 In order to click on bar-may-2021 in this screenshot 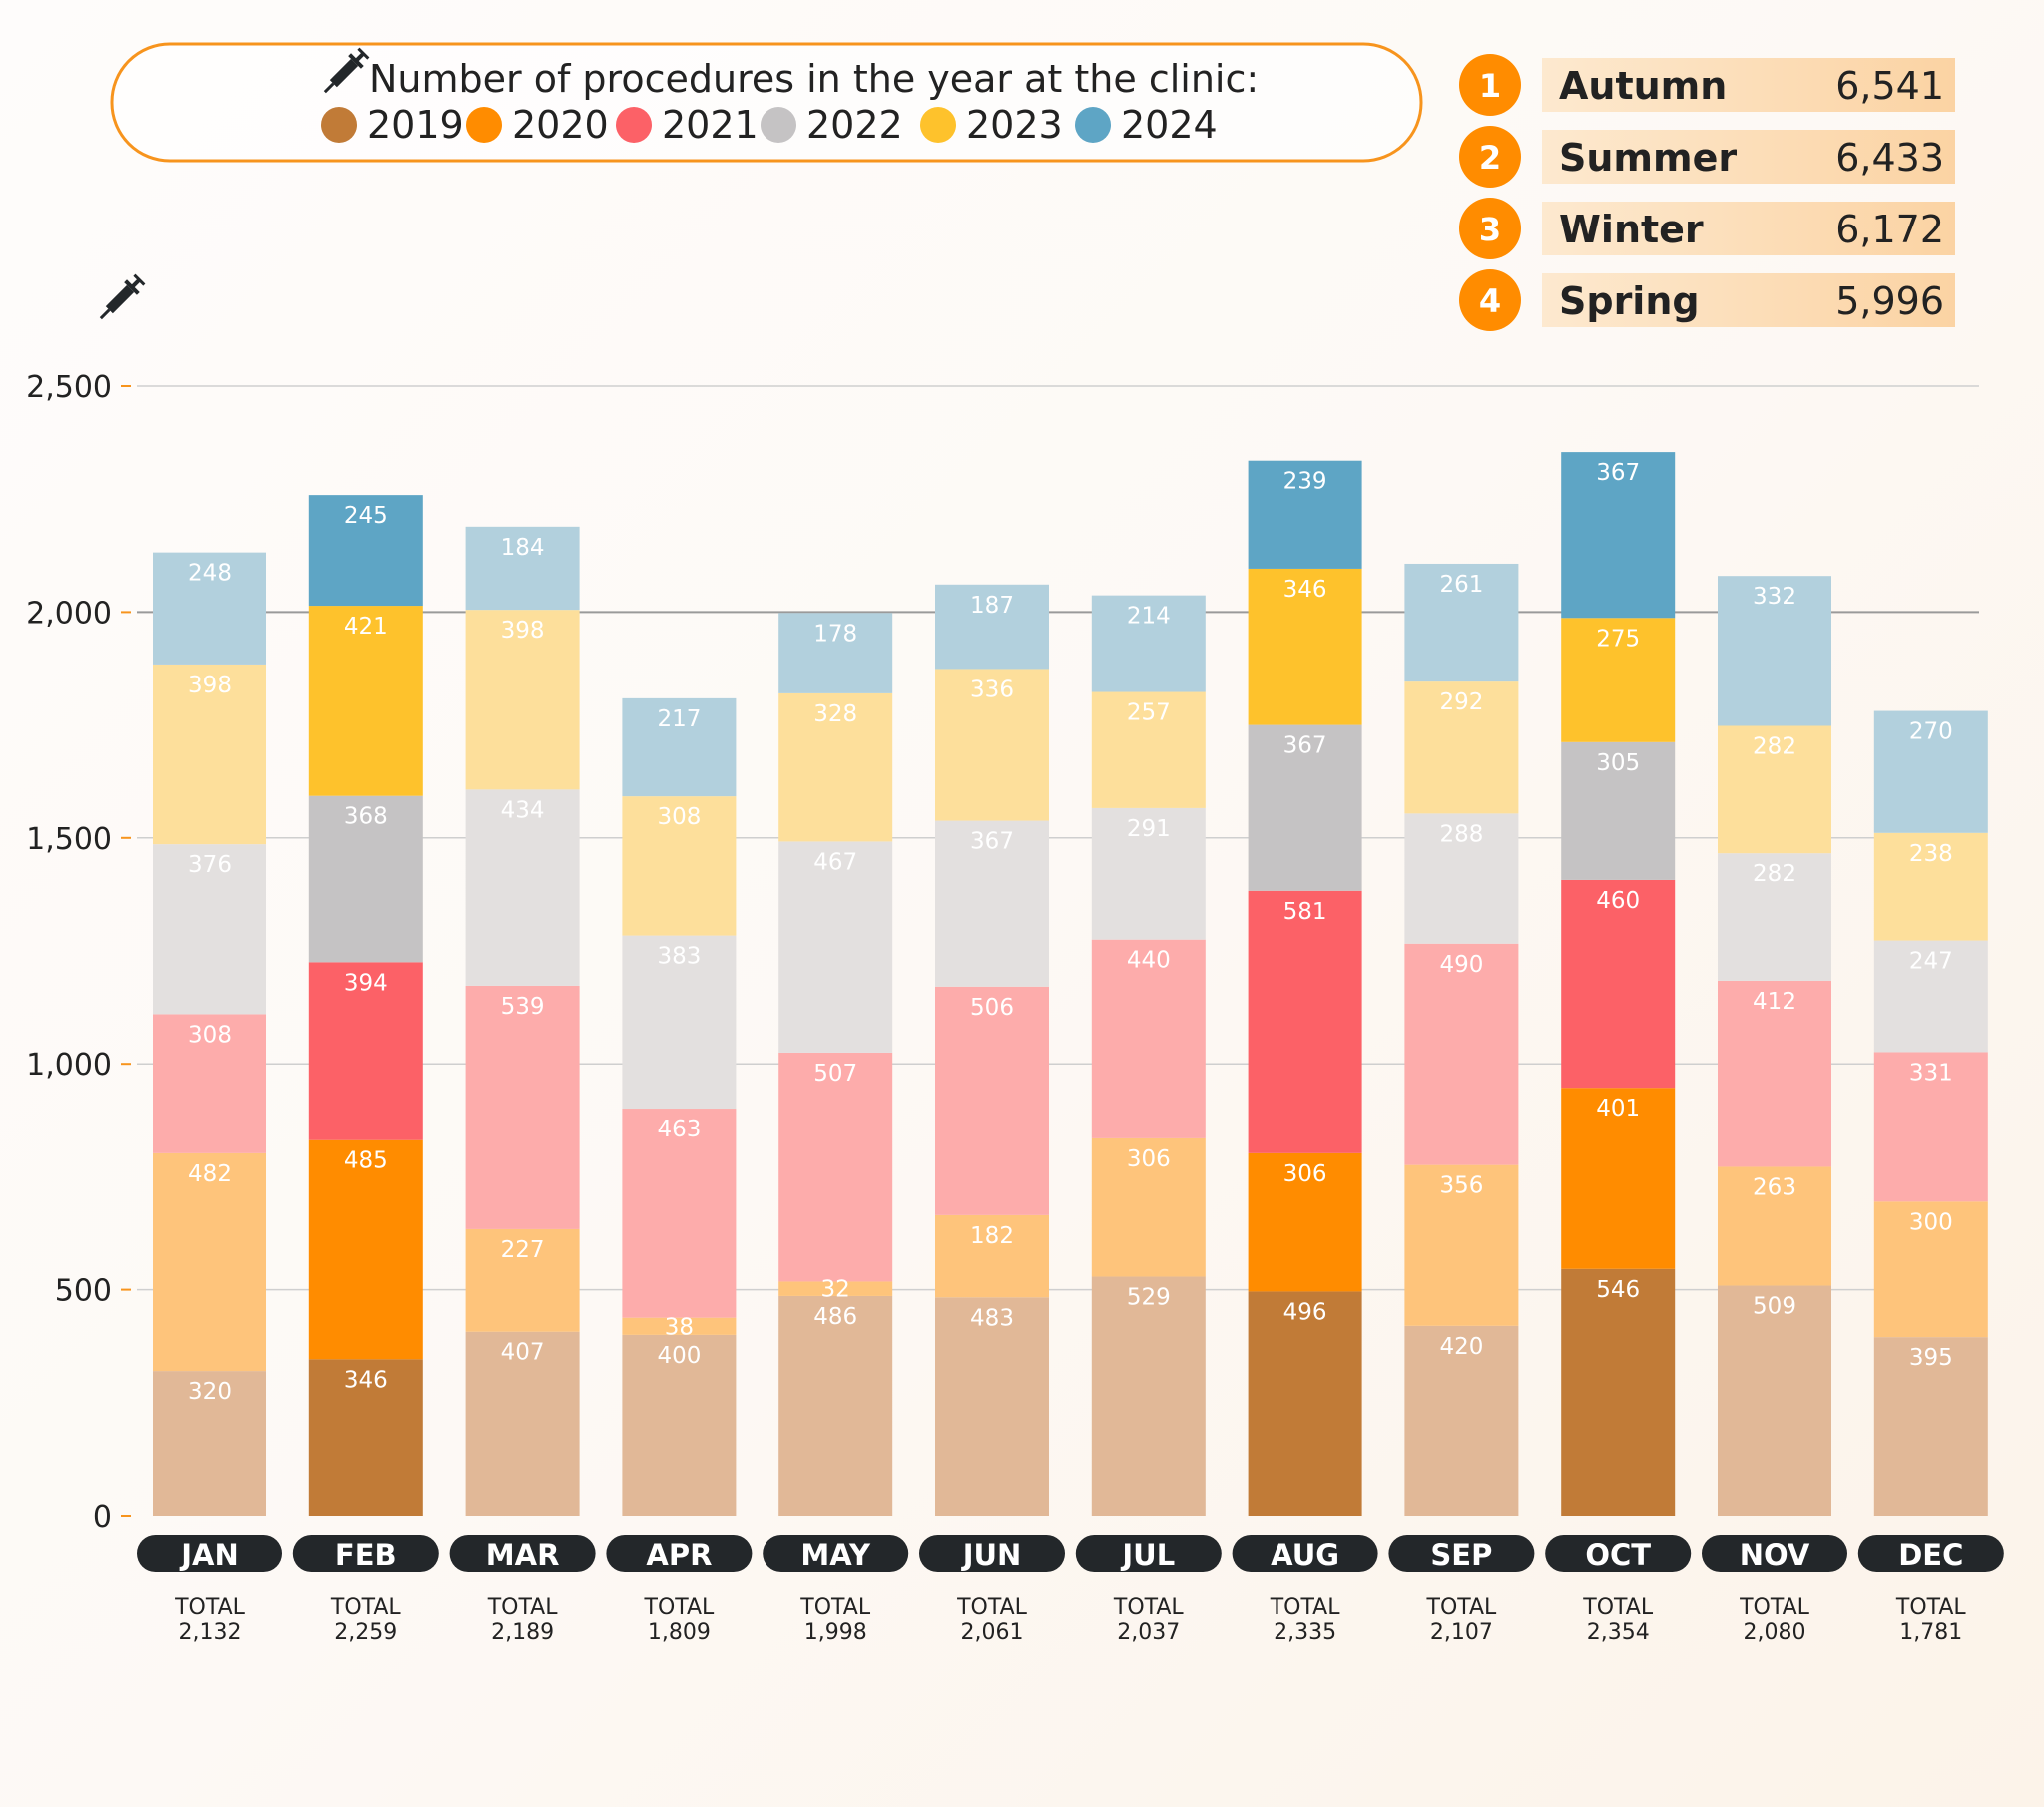, I will do `click(835, 1167)`.